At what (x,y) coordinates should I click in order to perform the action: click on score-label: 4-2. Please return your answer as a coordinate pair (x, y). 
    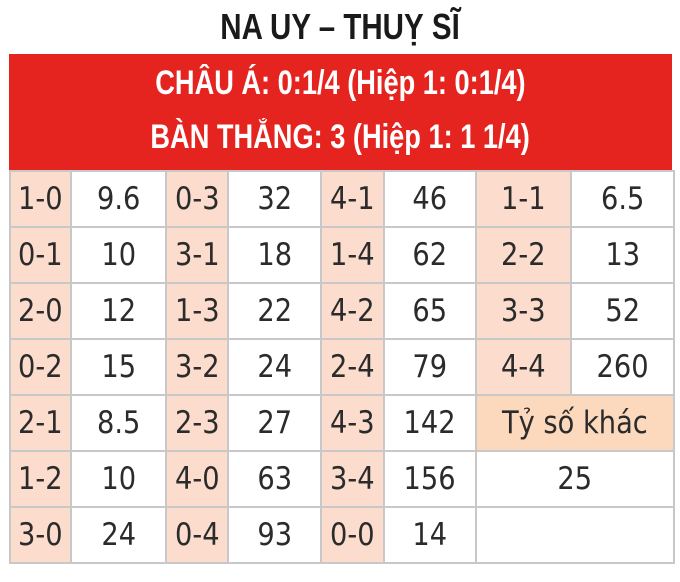
    Looking at the image, I should click on (352, 311).